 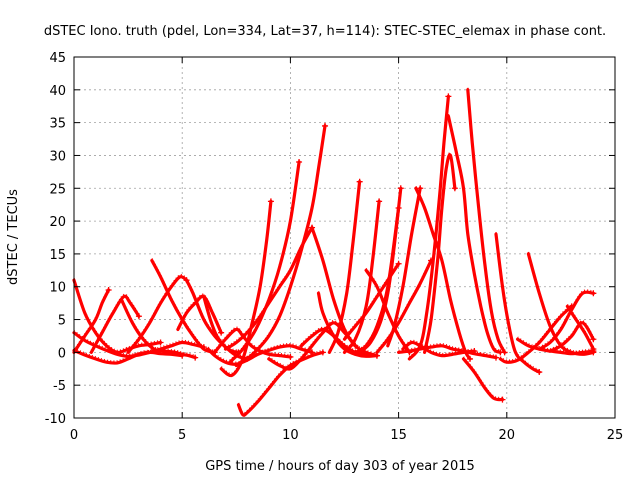 What do you see at coordinates (57, 58) in the screenshot?
I see `y-tick-label: 45` at bounding box center [57, 58].